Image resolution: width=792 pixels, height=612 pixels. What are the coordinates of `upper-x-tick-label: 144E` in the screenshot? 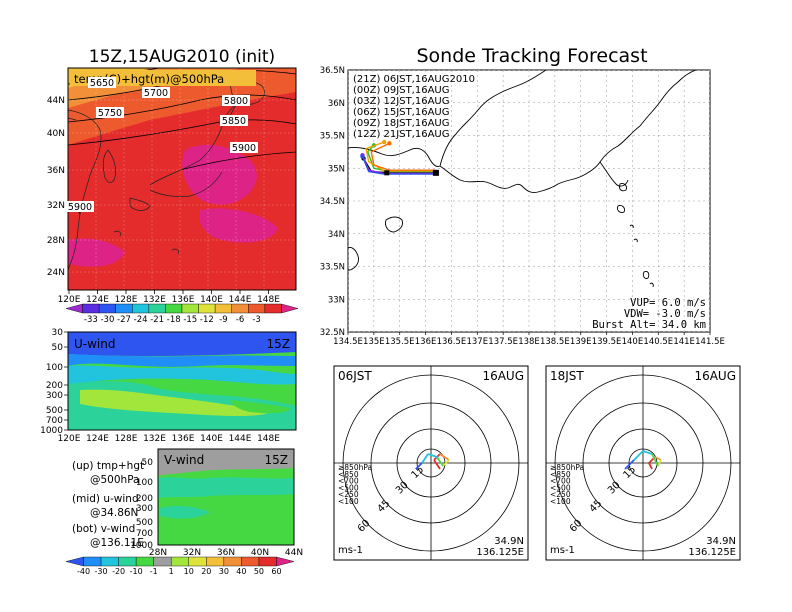 It's located at (240, 300).